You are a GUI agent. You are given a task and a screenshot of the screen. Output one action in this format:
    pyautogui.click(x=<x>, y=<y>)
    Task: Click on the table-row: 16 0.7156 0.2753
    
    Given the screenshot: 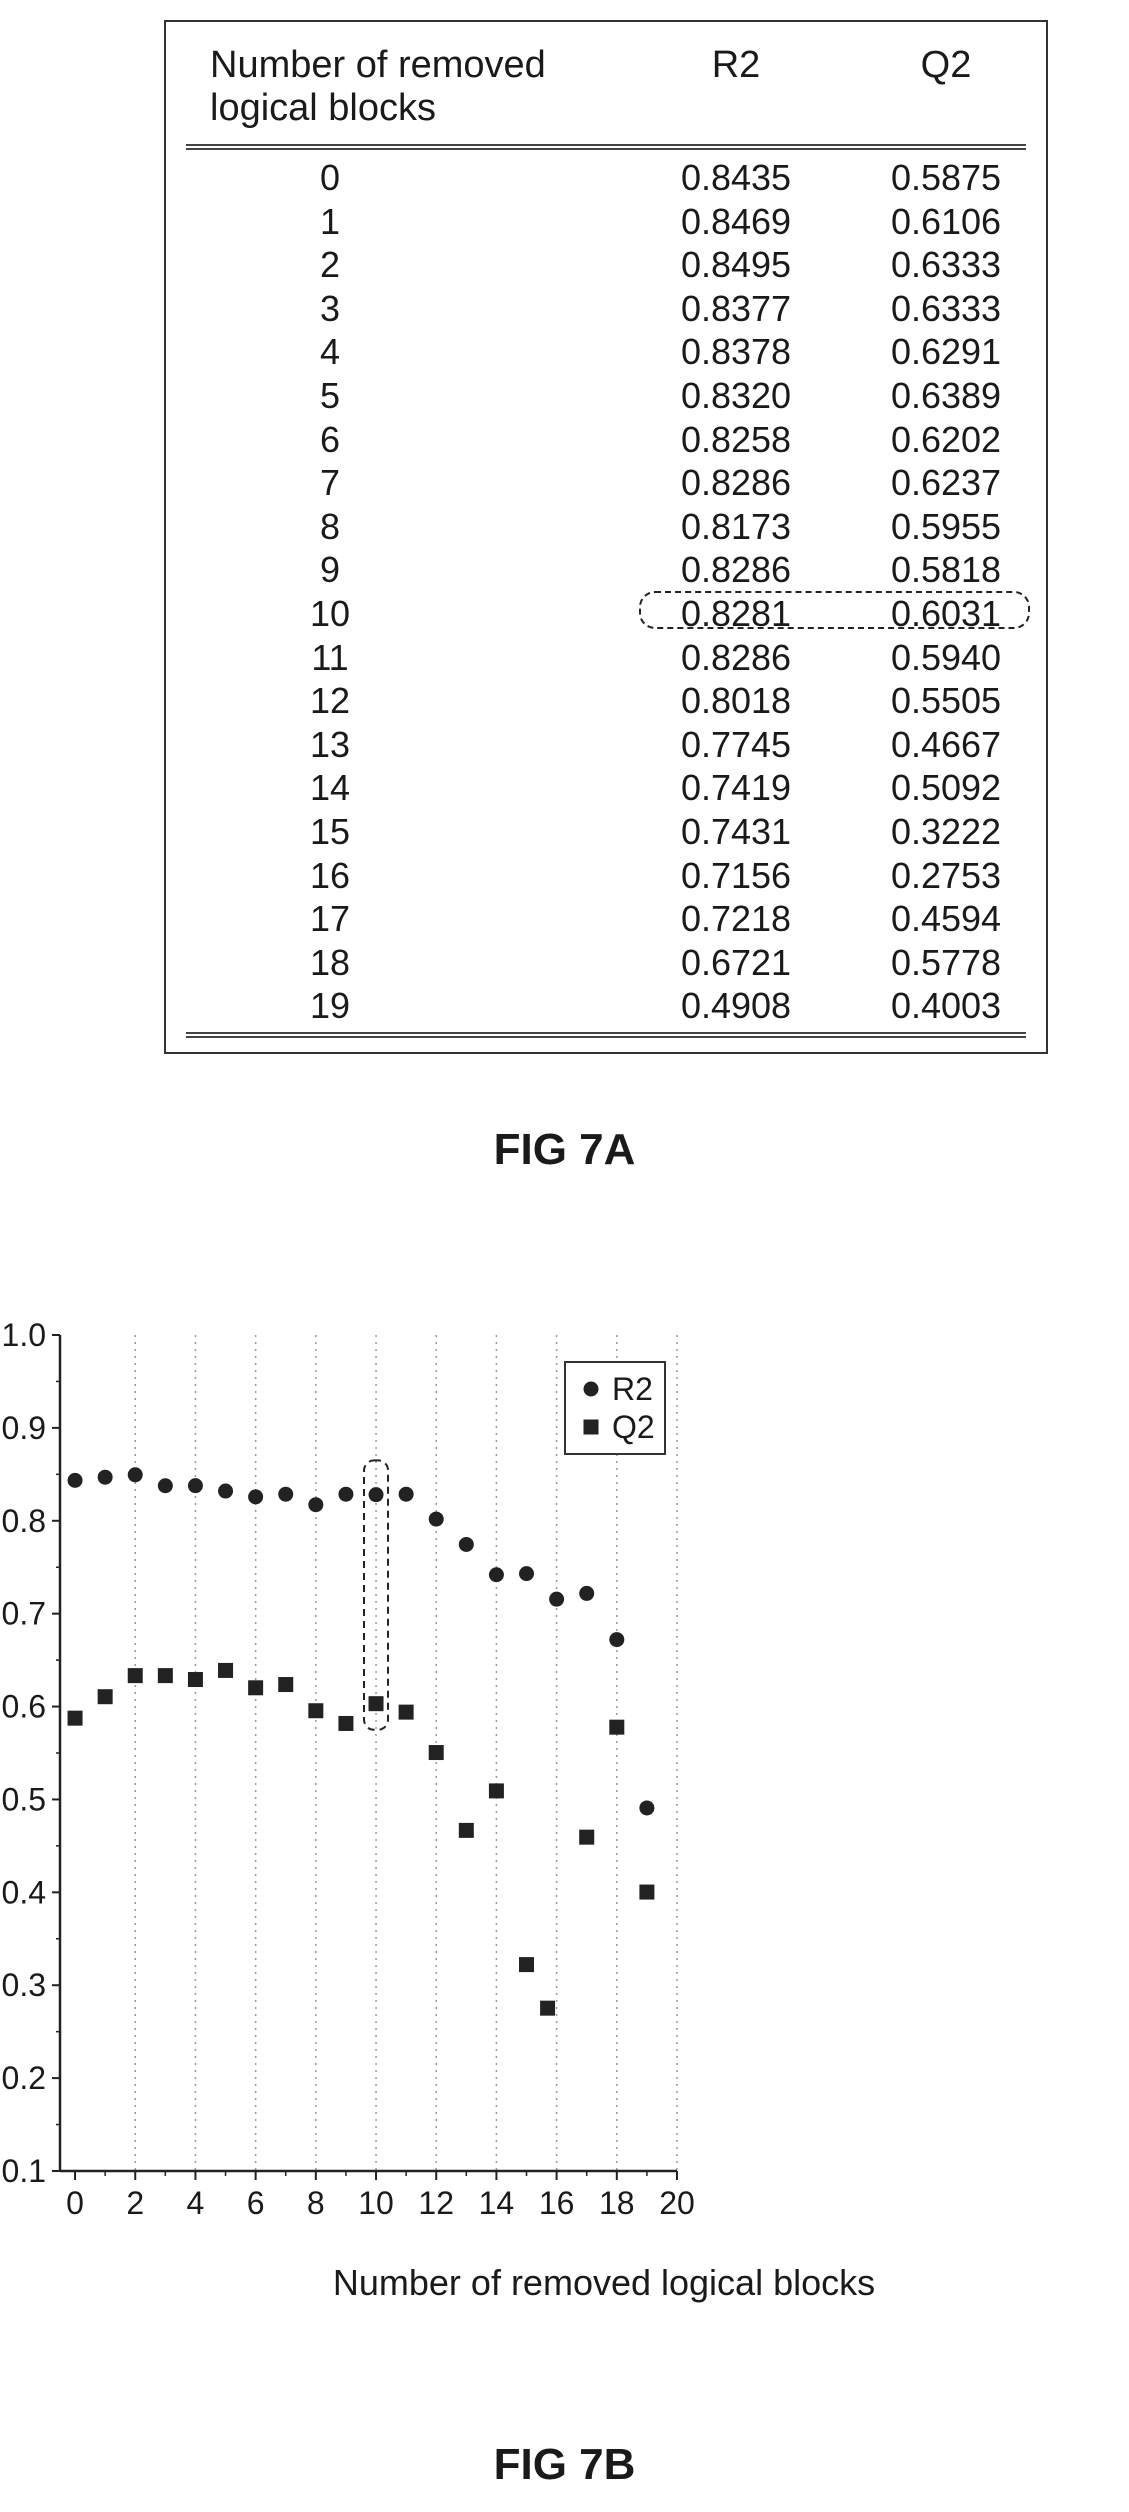 What is the action you would take?
    pyautogui.click(x=606, y=876)
    